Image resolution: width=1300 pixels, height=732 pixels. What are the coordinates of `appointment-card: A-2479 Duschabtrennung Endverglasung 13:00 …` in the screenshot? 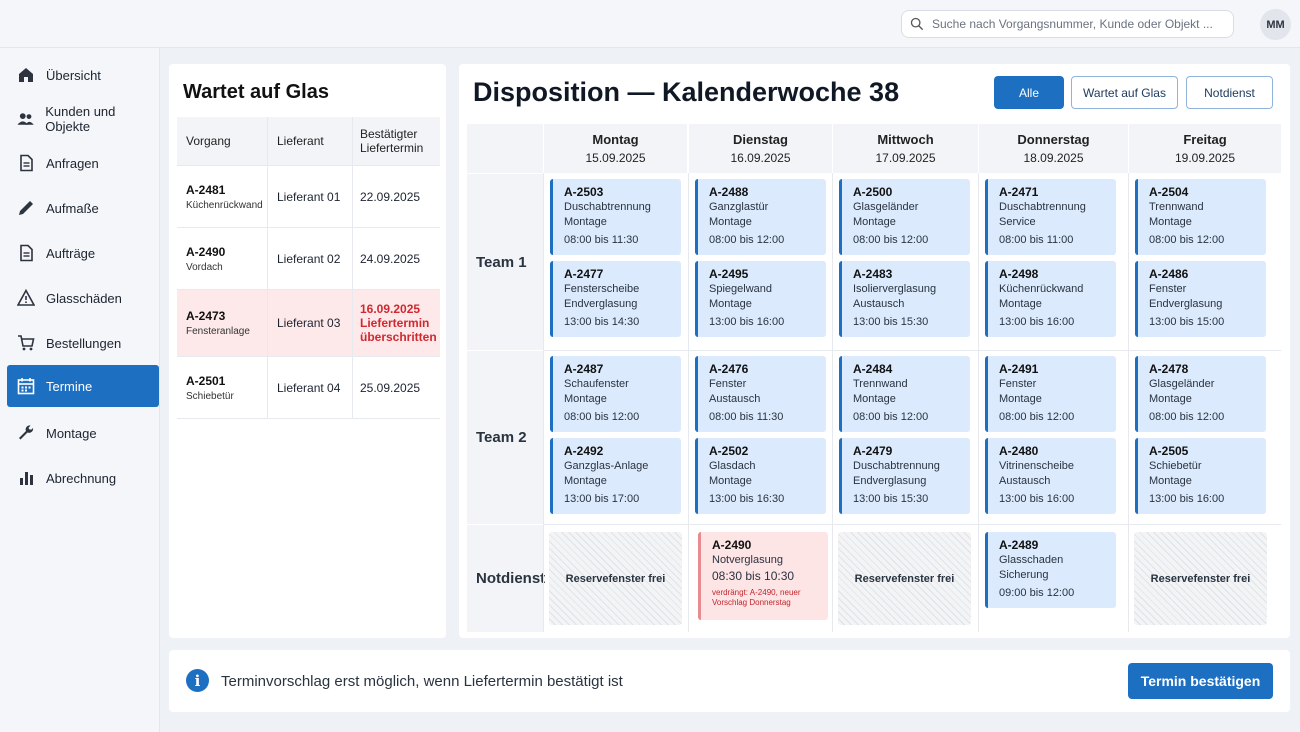 It's located at (904, 476).